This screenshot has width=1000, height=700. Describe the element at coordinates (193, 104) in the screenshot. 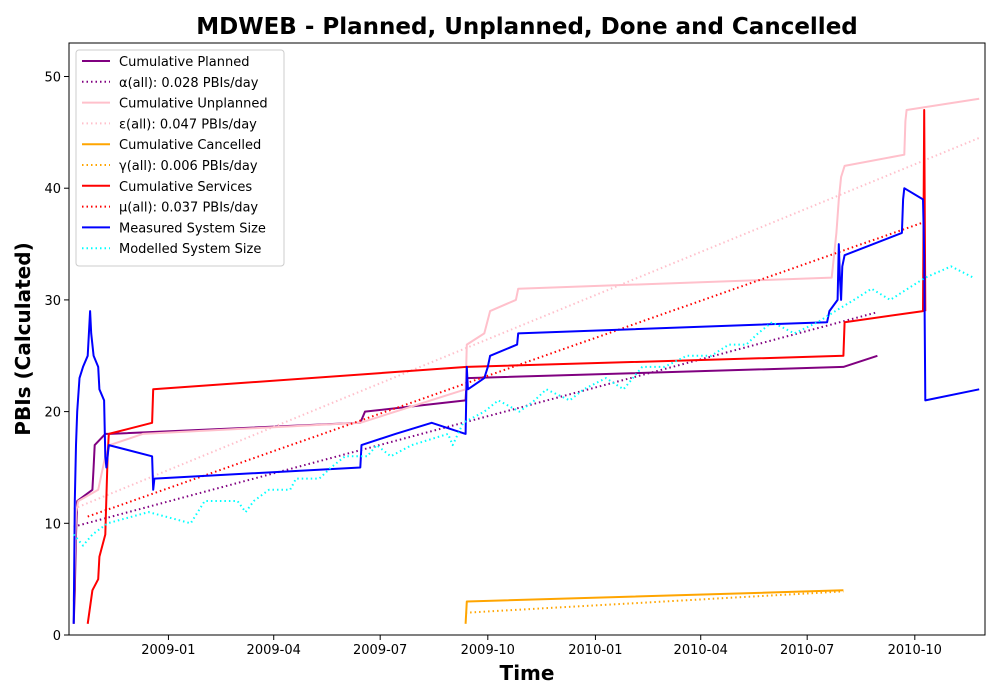

I see `legend-label: Cumulative Unplanned` at that location.